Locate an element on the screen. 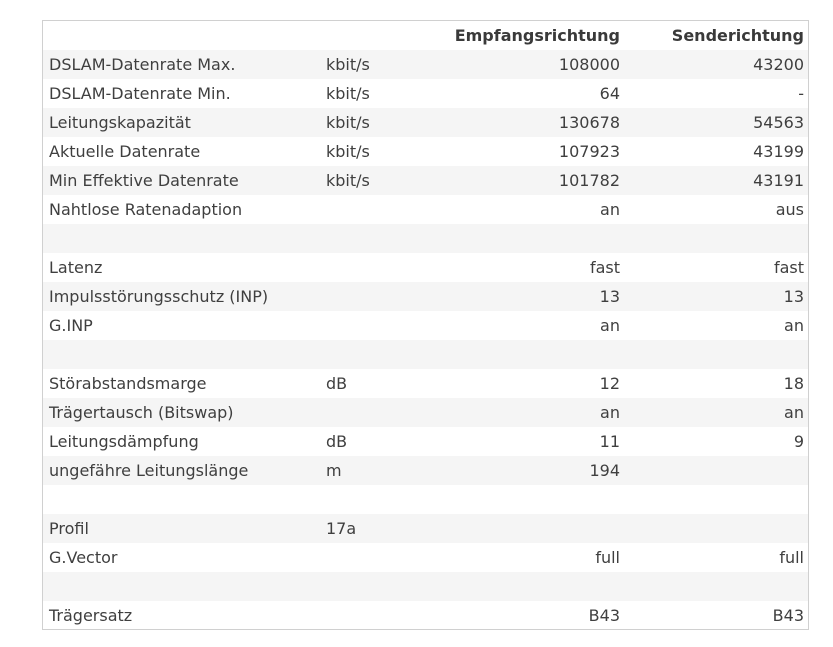  table-row: DSLAM-Datenrate Max. kbit/s 108000 43200 is located at coordinates (425, 64).